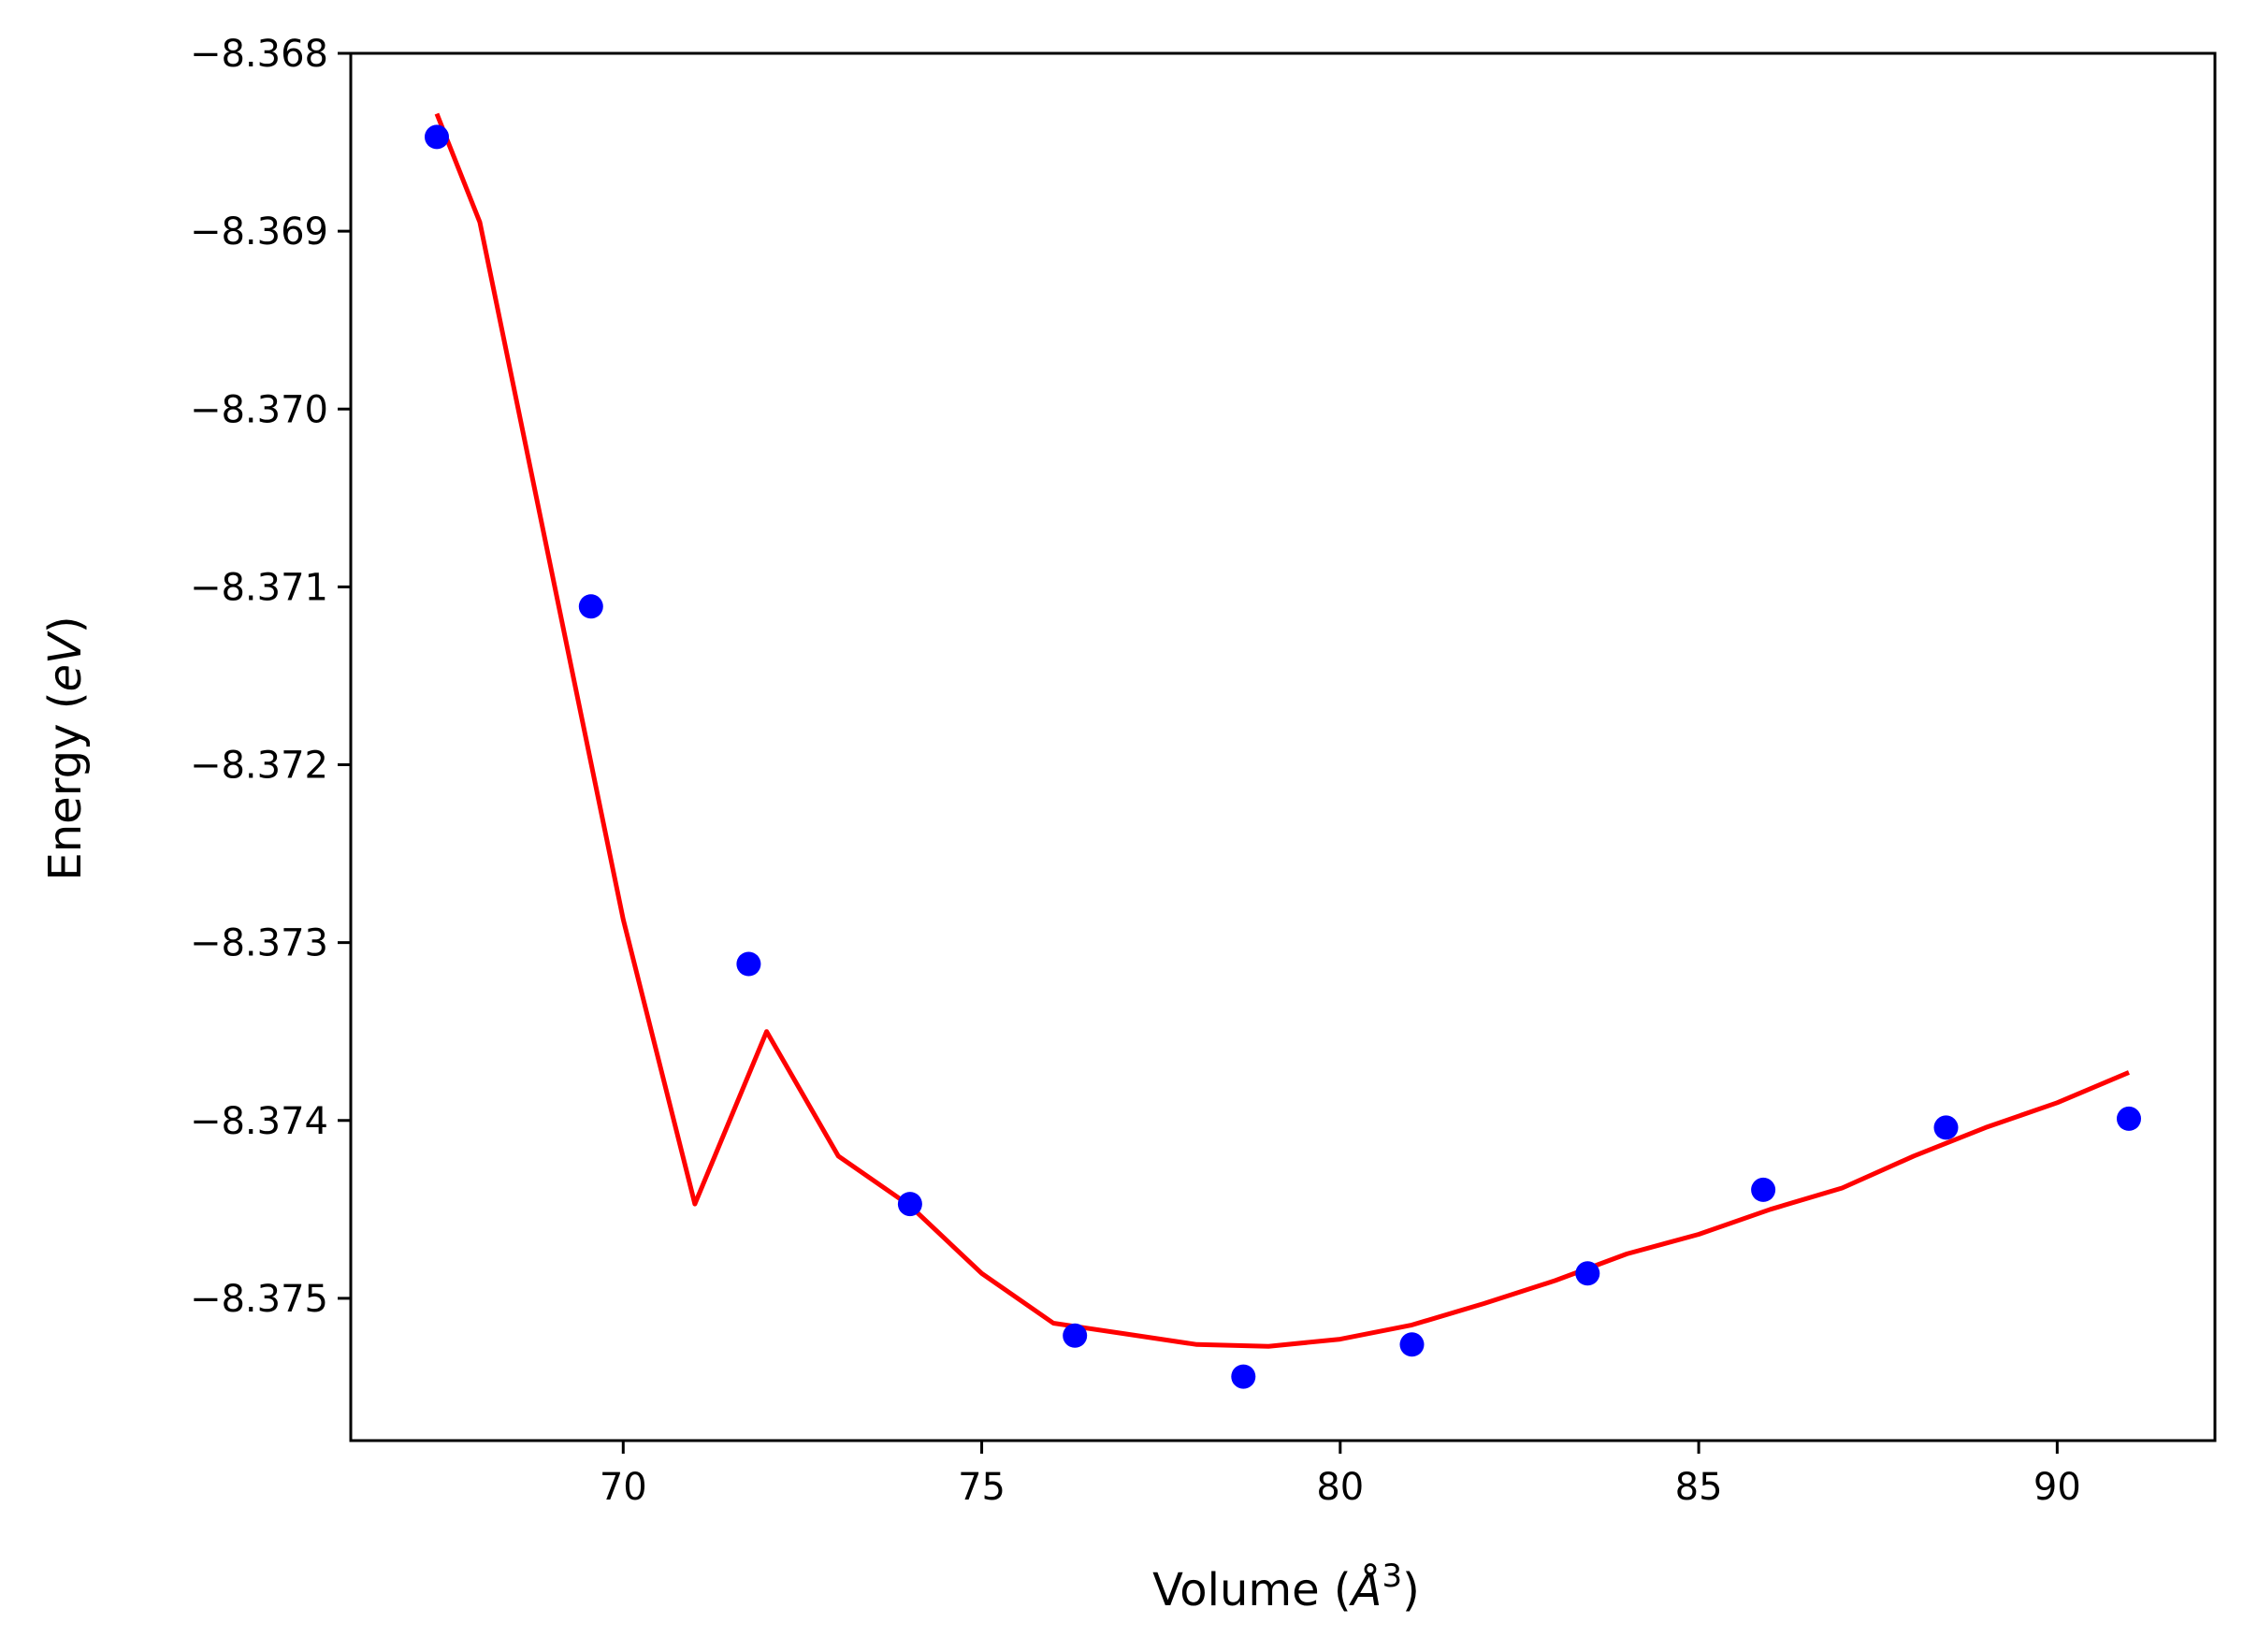 Image resolution: width=2243 pixels, height=1652 pixels. I want to click on x-axis-title-prefix: Volume (, so click(1252, 1590).